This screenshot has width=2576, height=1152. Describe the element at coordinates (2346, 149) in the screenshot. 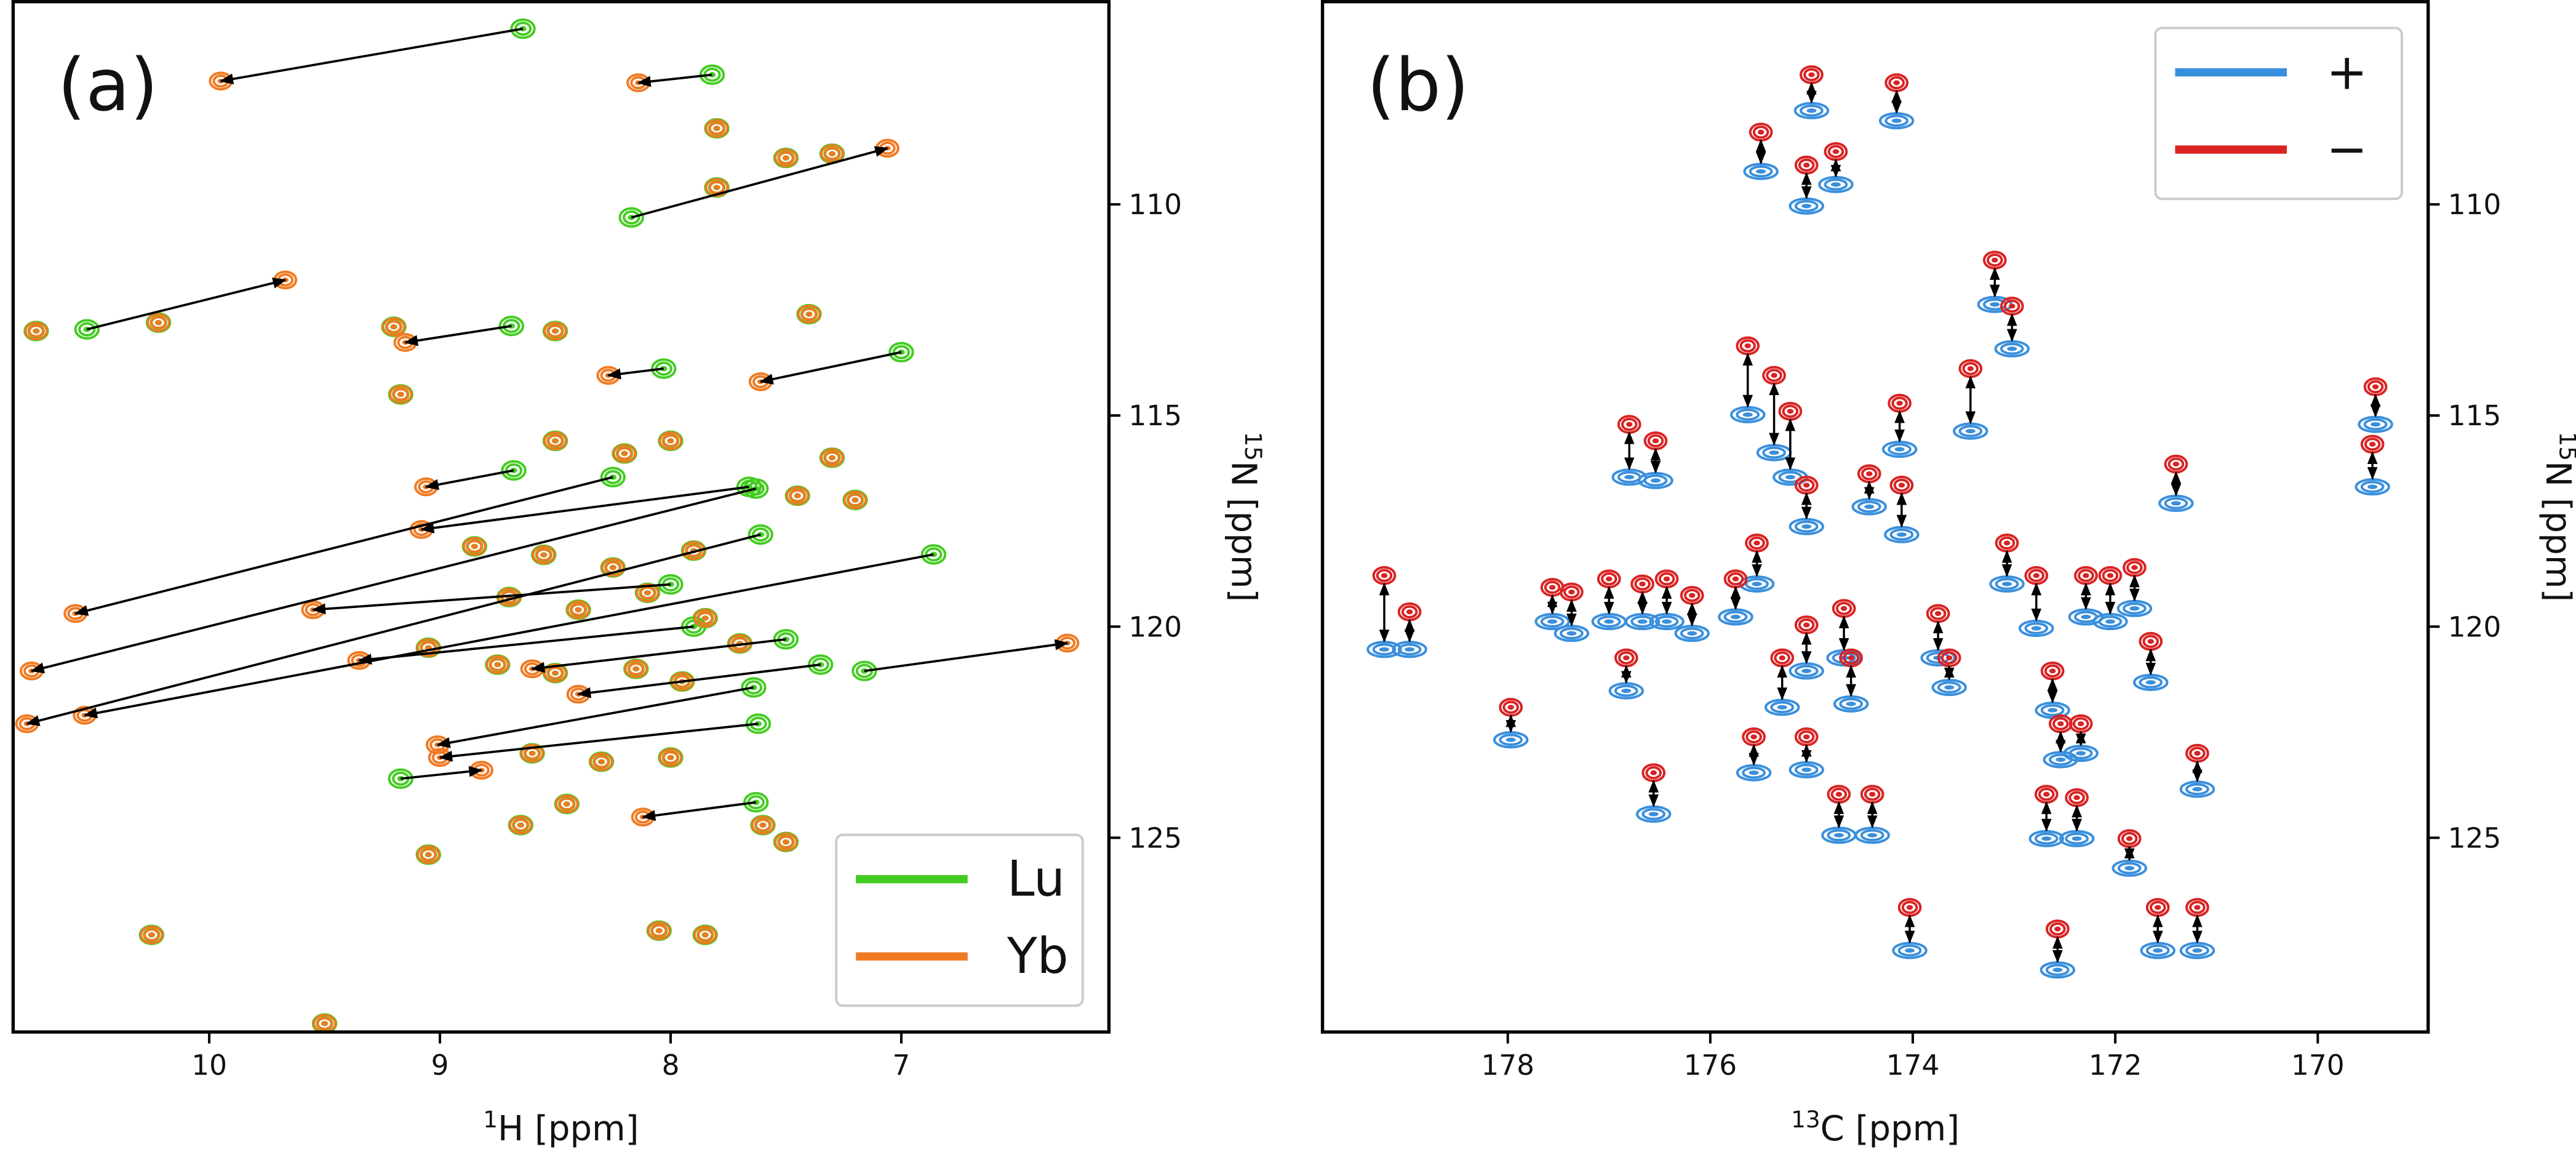

I see `legend-label: −` at that location.